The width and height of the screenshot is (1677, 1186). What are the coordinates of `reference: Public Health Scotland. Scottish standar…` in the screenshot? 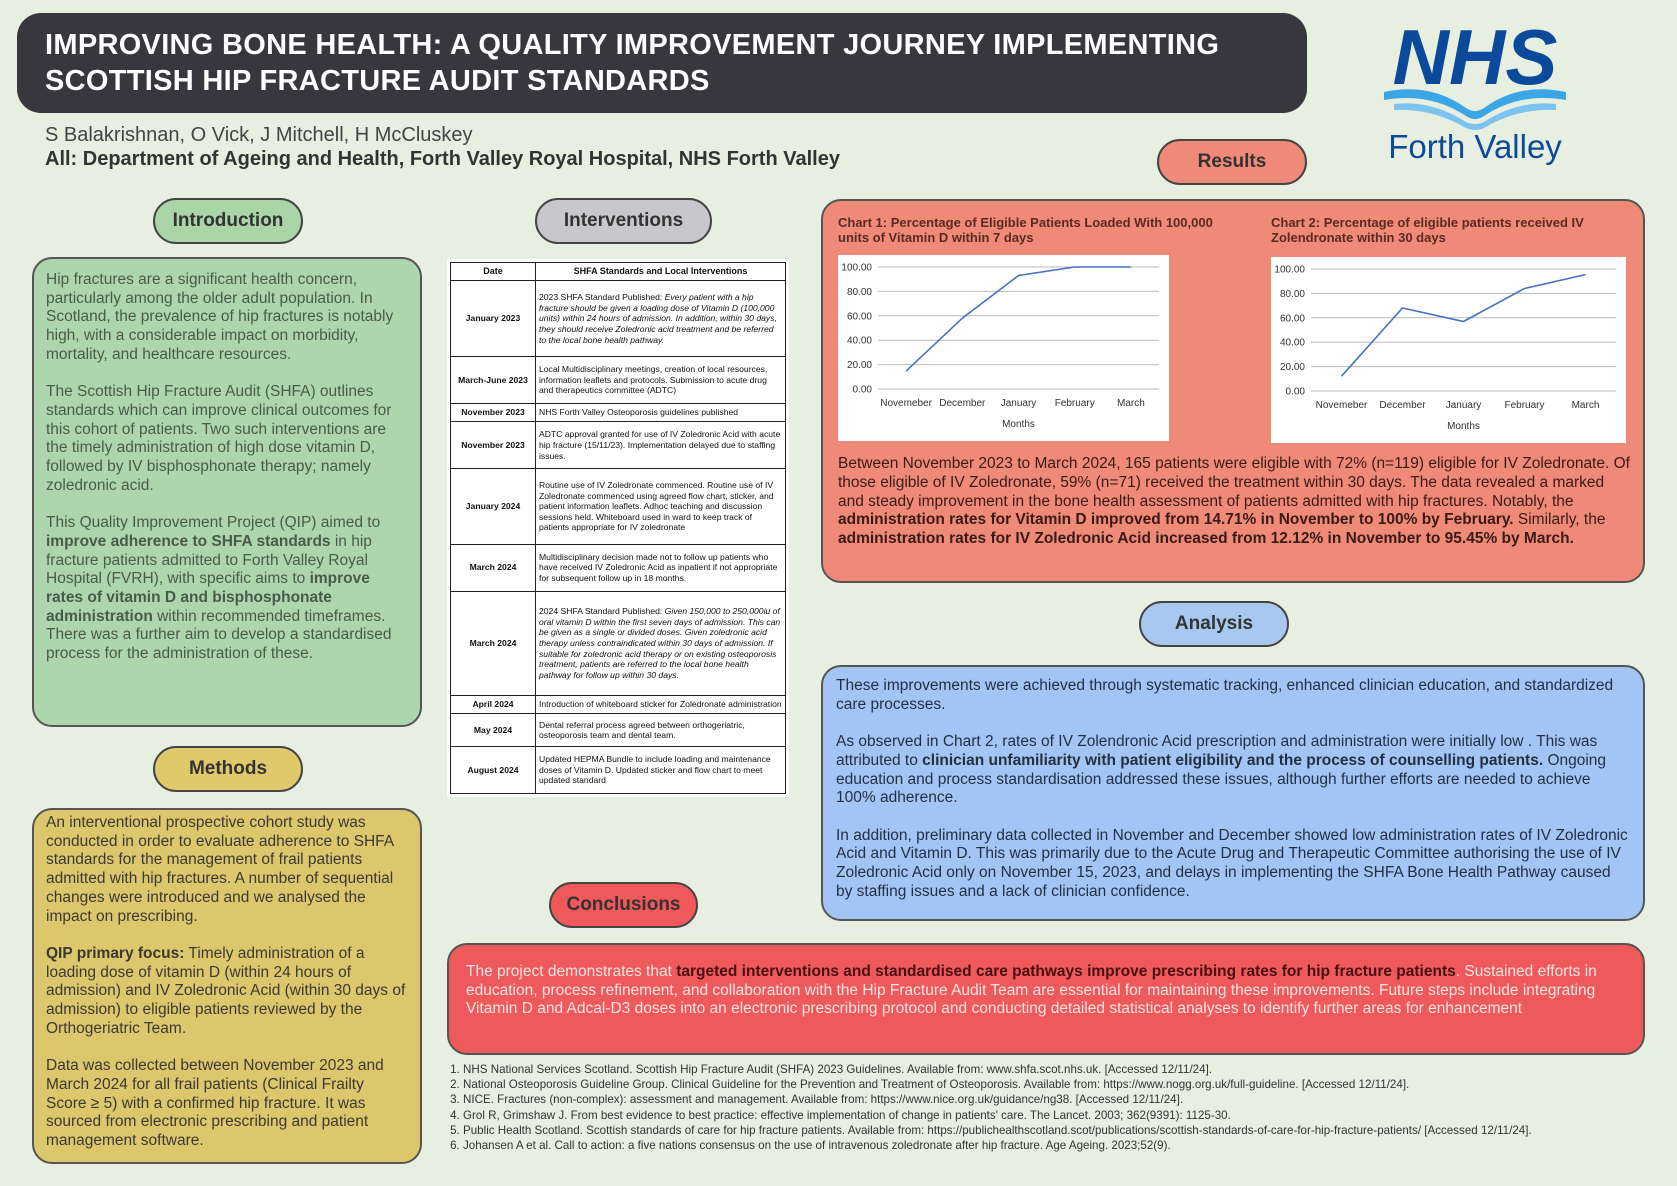 It's located at (1055, 1130).